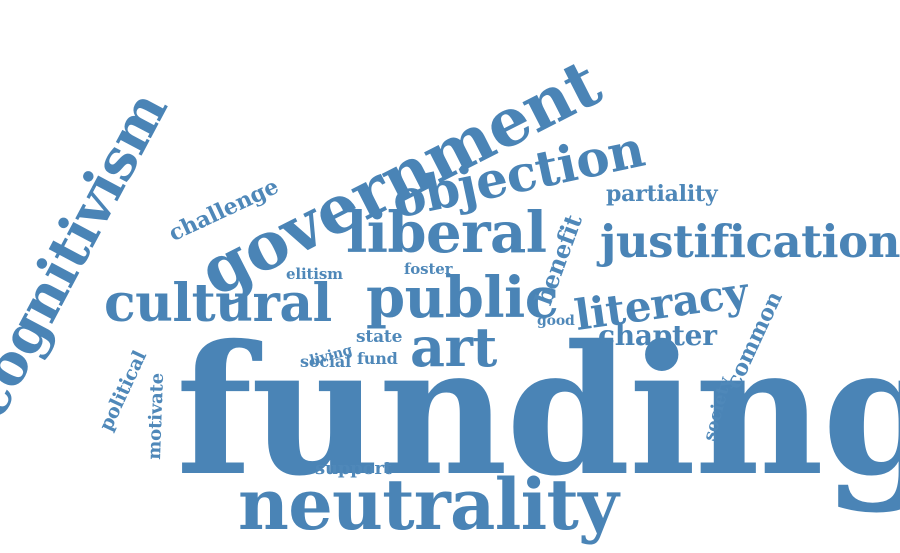 The image size is (900, 553). Describe the element at coordinates (657, 335) in the screenshot. I see `word-chapter: chapter` at that location.